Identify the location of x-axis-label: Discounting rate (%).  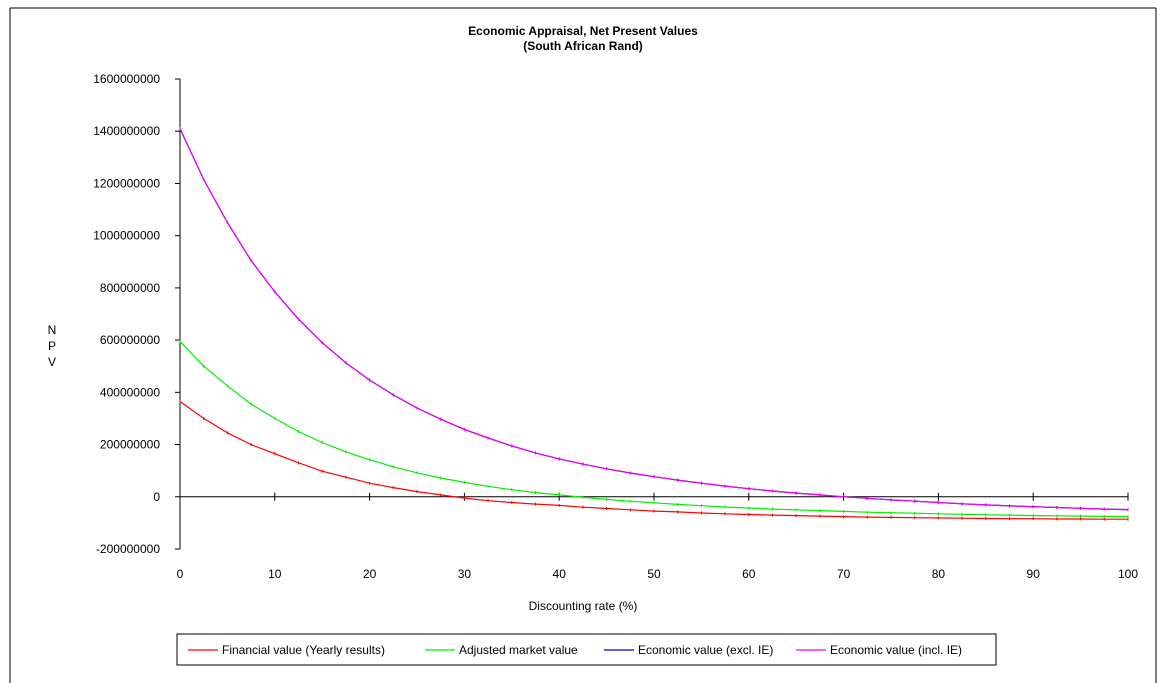
(583, 606).